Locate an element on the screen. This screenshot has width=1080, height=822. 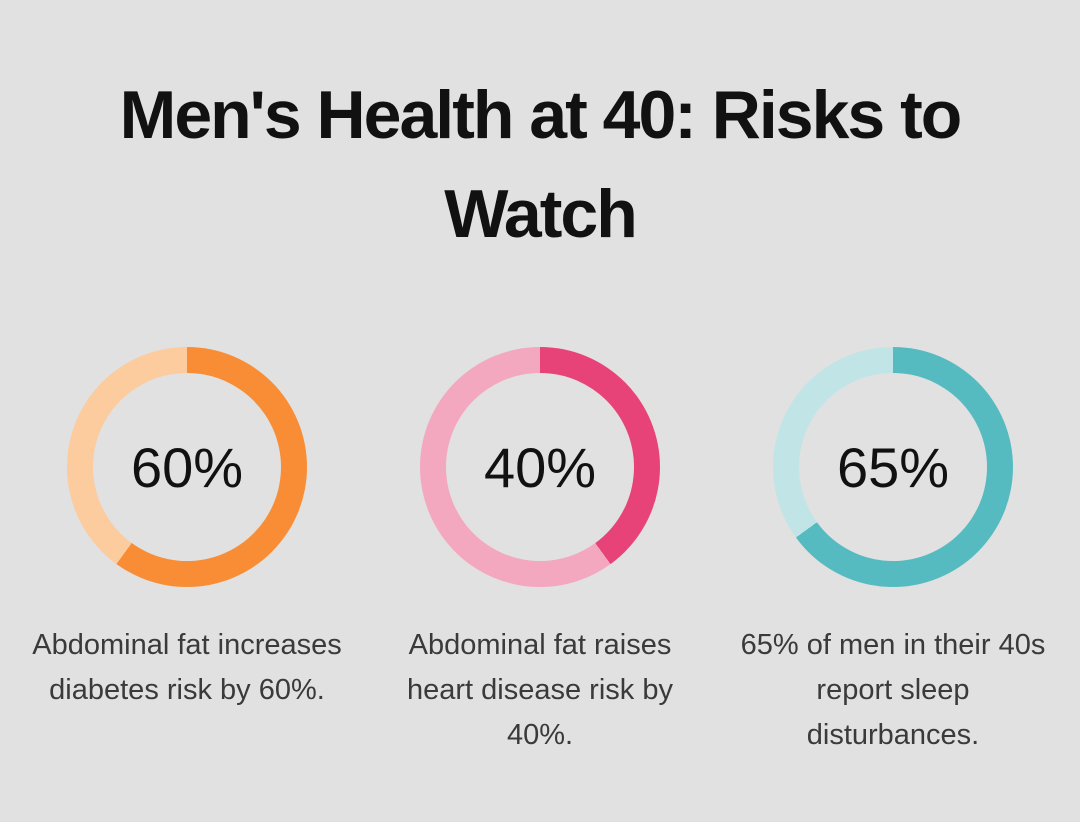
donut-chart-sleep: 65% is located at coordinates (893, 467).